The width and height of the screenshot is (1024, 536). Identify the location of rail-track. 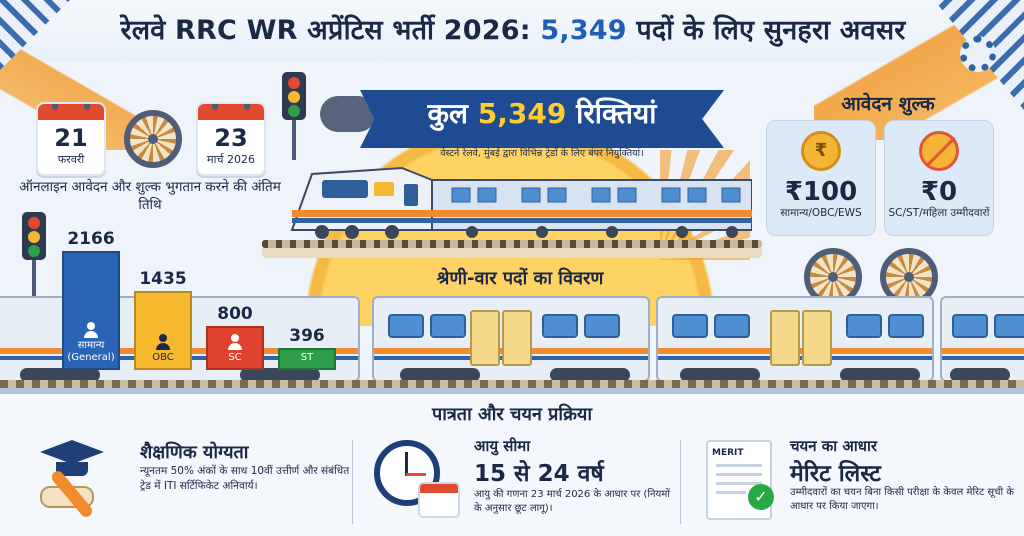
(512, 385).